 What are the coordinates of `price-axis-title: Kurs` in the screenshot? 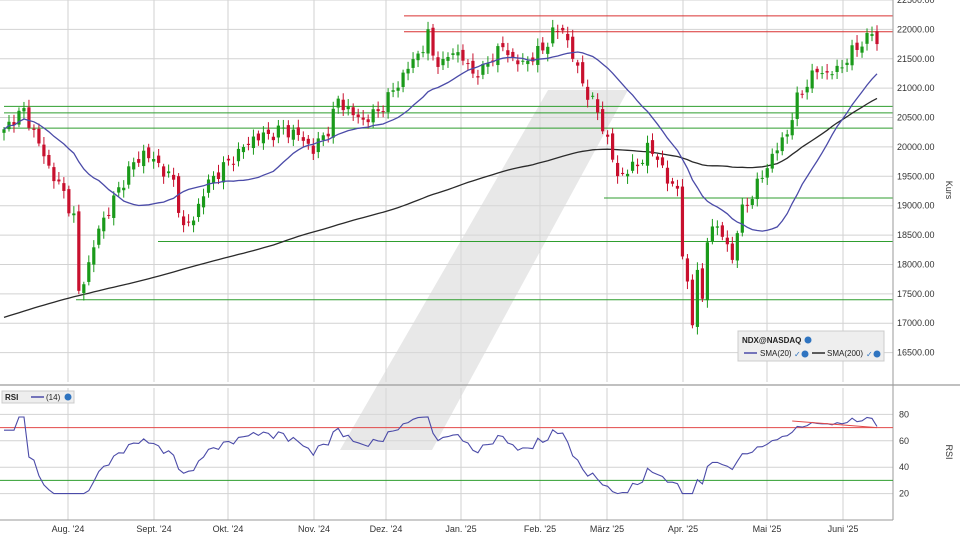 It's located at (949, 190).